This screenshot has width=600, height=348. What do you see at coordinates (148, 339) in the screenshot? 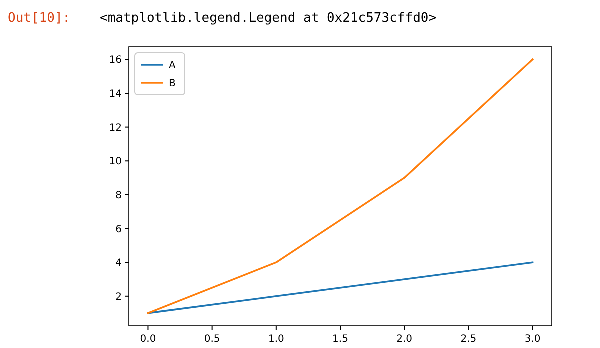
I see `x-tick-label: 0.0` at bounding box center [148, 339].